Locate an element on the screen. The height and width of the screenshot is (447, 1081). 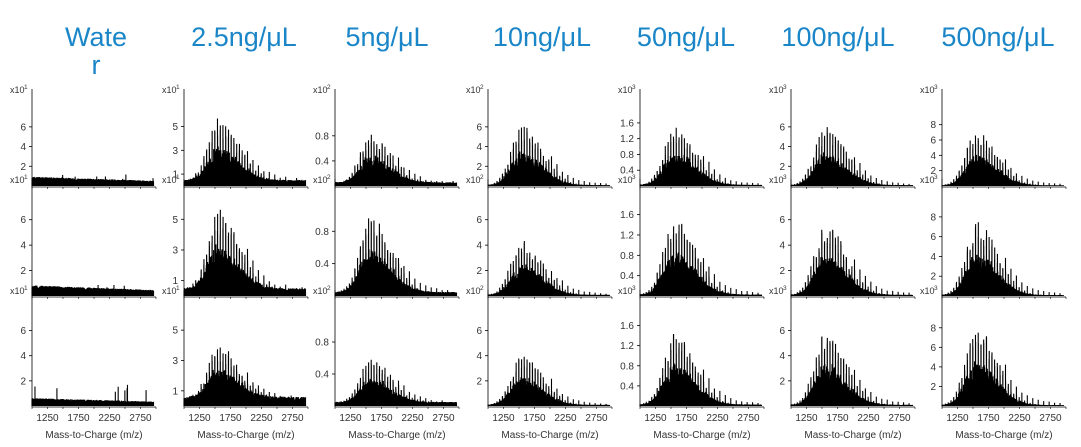
column-title: 50ng/μL is located at coordinates (686, 37).